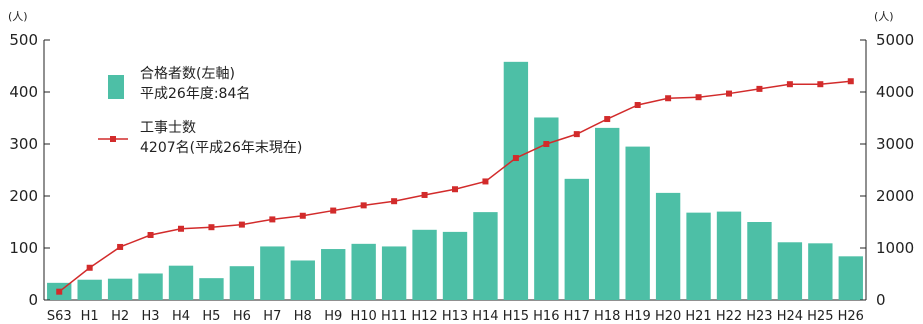  What do you see at coordinates (211, 289) in the screenshot?
I see `bar-H5` at bounding box center [211, 289].